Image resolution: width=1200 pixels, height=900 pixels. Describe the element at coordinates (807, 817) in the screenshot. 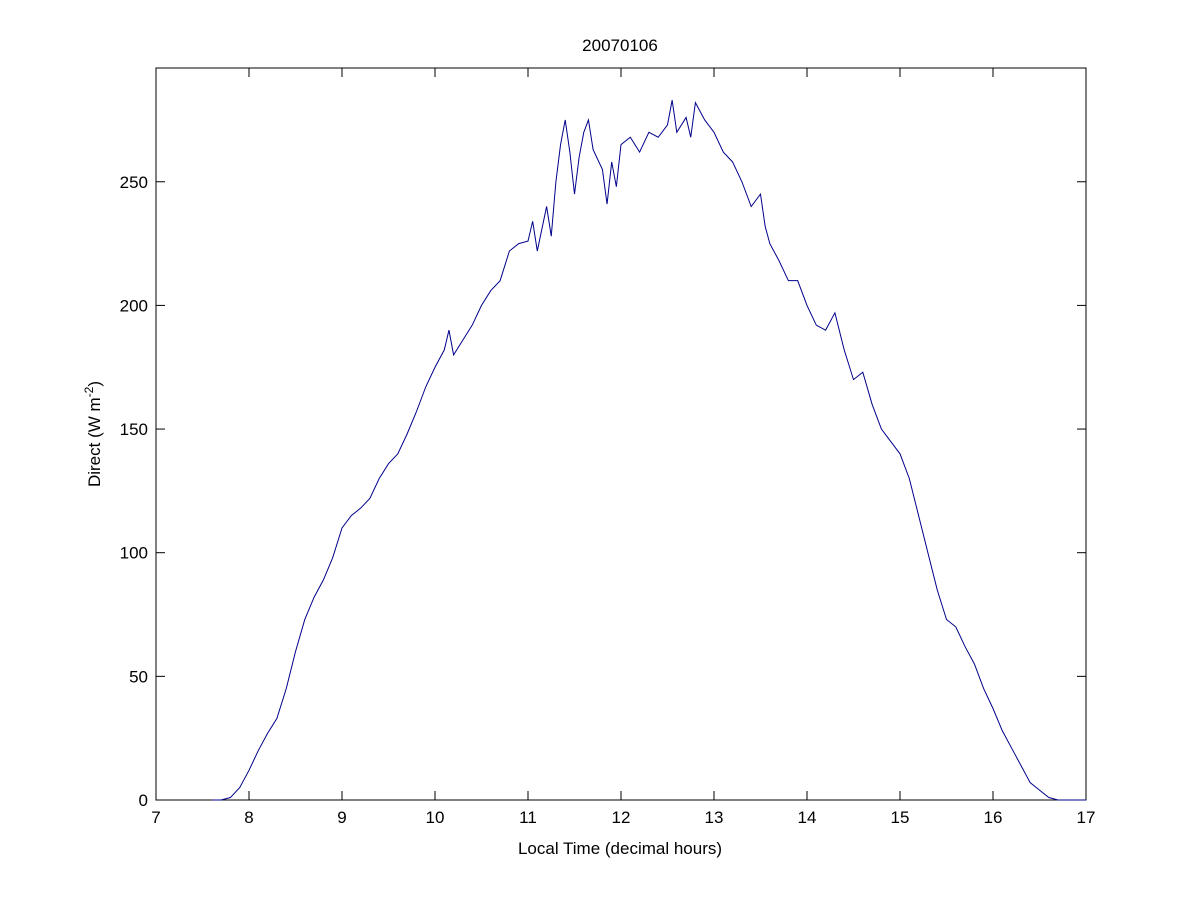

I see `x-tick-label: 14` at that location.